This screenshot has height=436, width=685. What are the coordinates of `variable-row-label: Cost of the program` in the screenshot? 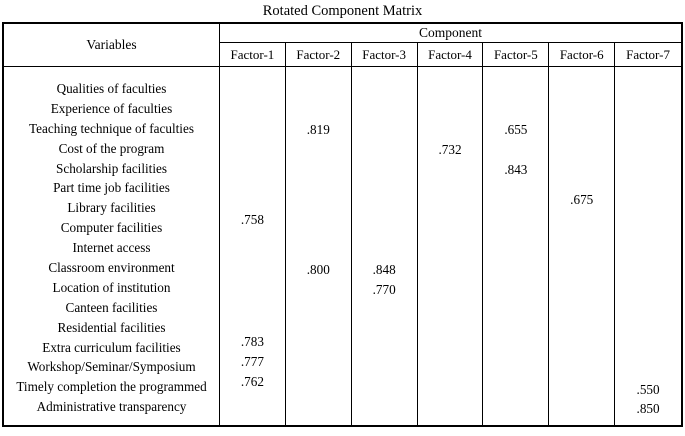 It's located at (111, 148).